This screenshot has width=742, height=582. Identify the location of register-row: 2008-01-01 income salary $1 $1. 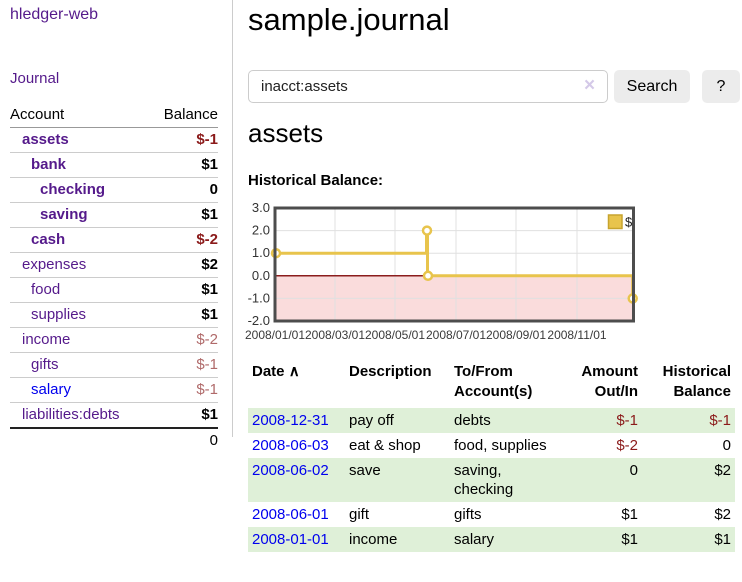
(491, 539).